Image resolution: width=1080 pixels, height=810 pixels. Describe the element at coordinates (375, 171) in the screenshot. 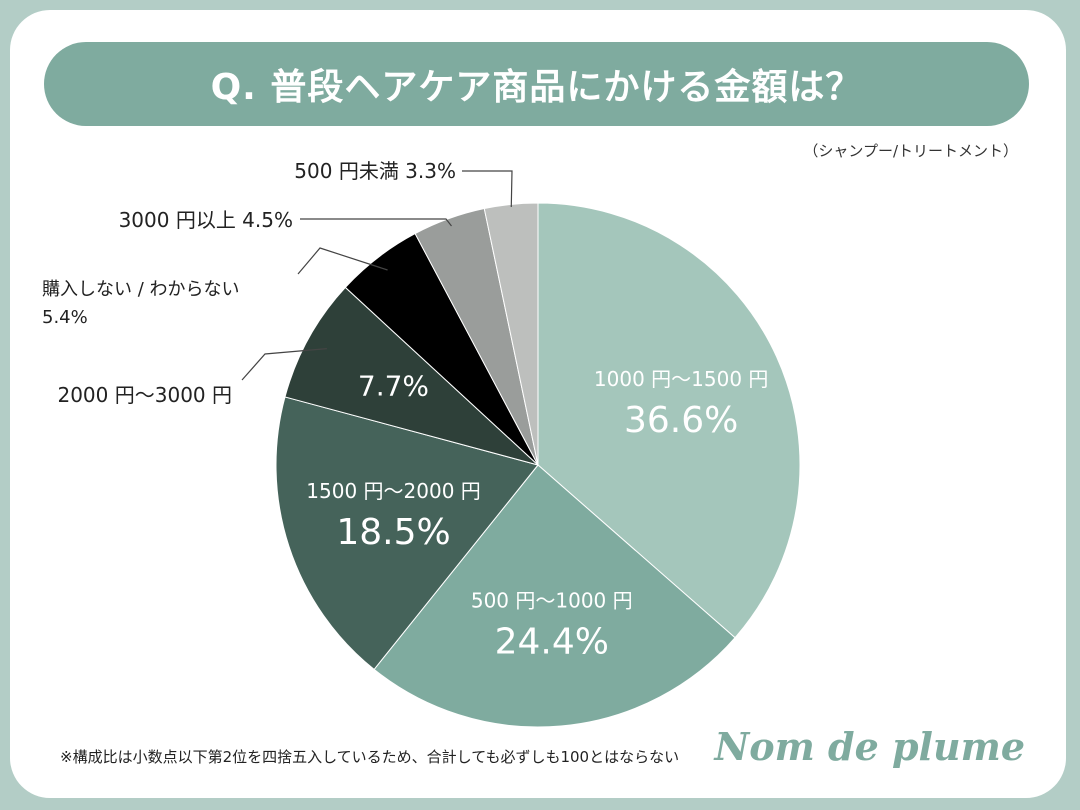

I see `slice-label-7: 500 円未満 3.3%` at that location.